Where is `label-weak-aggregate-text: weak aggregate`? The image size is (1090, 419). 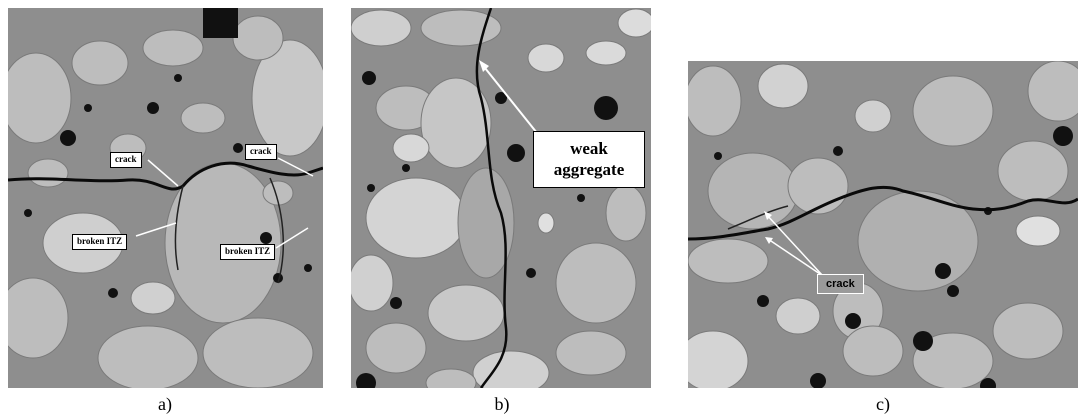 label-weak-aggregate-text: weak aggregate is located at coordinates (589, 159).